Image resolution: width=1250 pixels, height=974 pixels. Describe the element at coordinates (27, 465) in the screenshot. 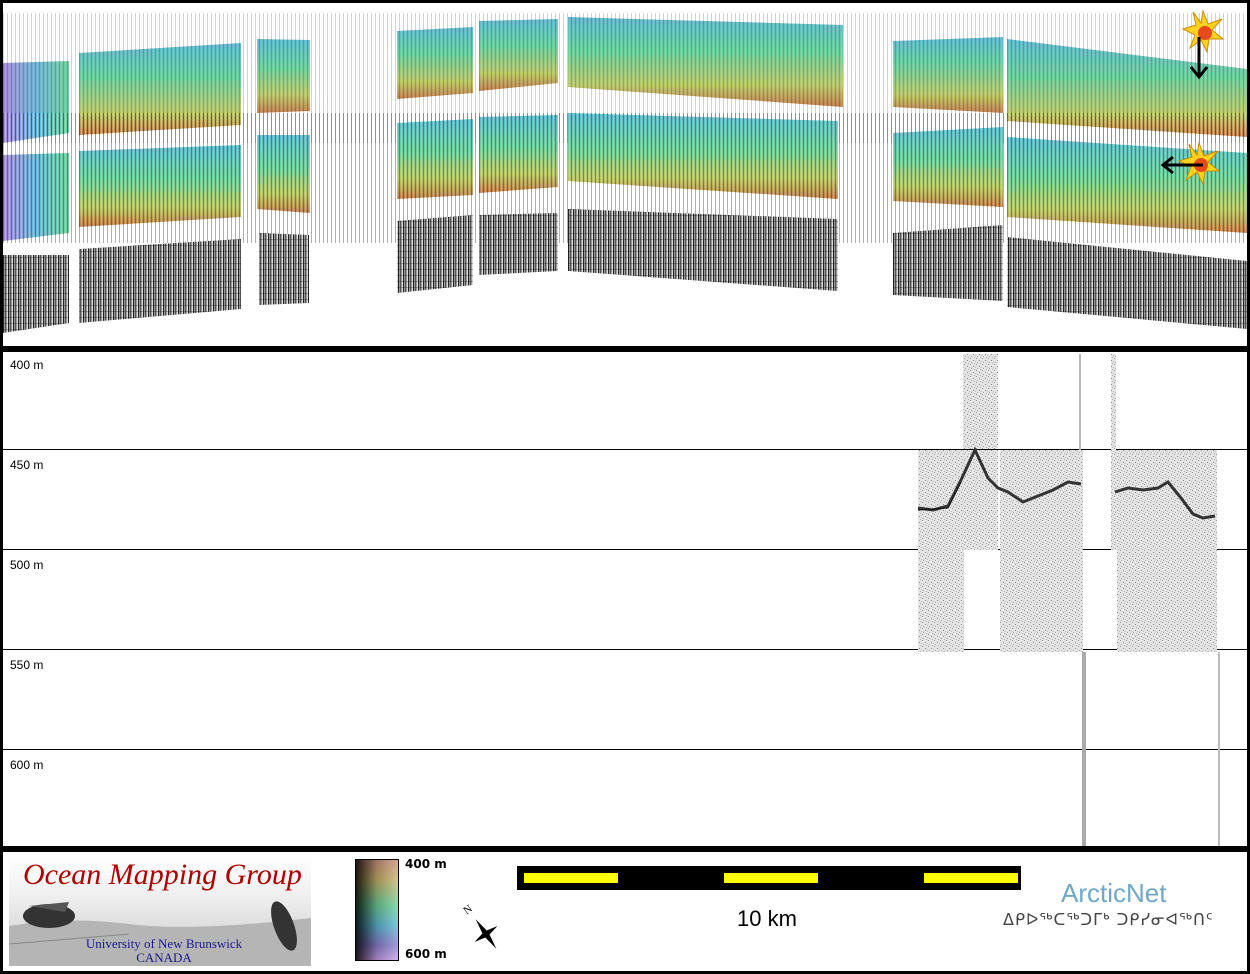

I see `depth-label-450: 450 m` at that location.